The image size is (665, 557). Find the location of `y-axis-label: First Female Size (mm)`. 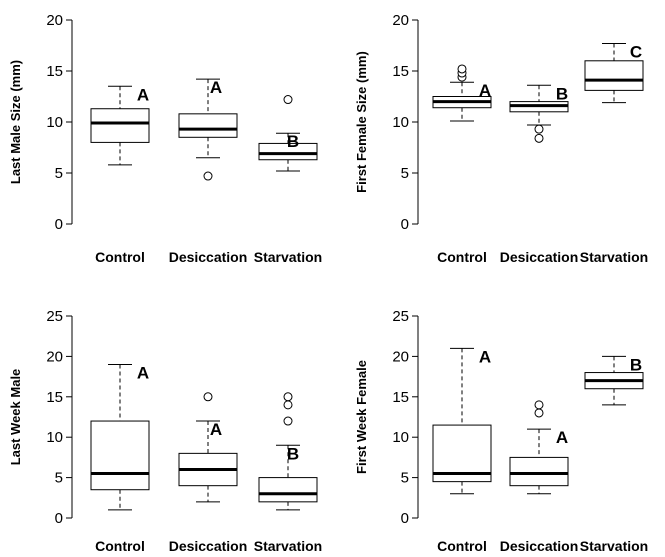

y-axis-label: First Female Size (mm) is located at coordinates (361, 122).